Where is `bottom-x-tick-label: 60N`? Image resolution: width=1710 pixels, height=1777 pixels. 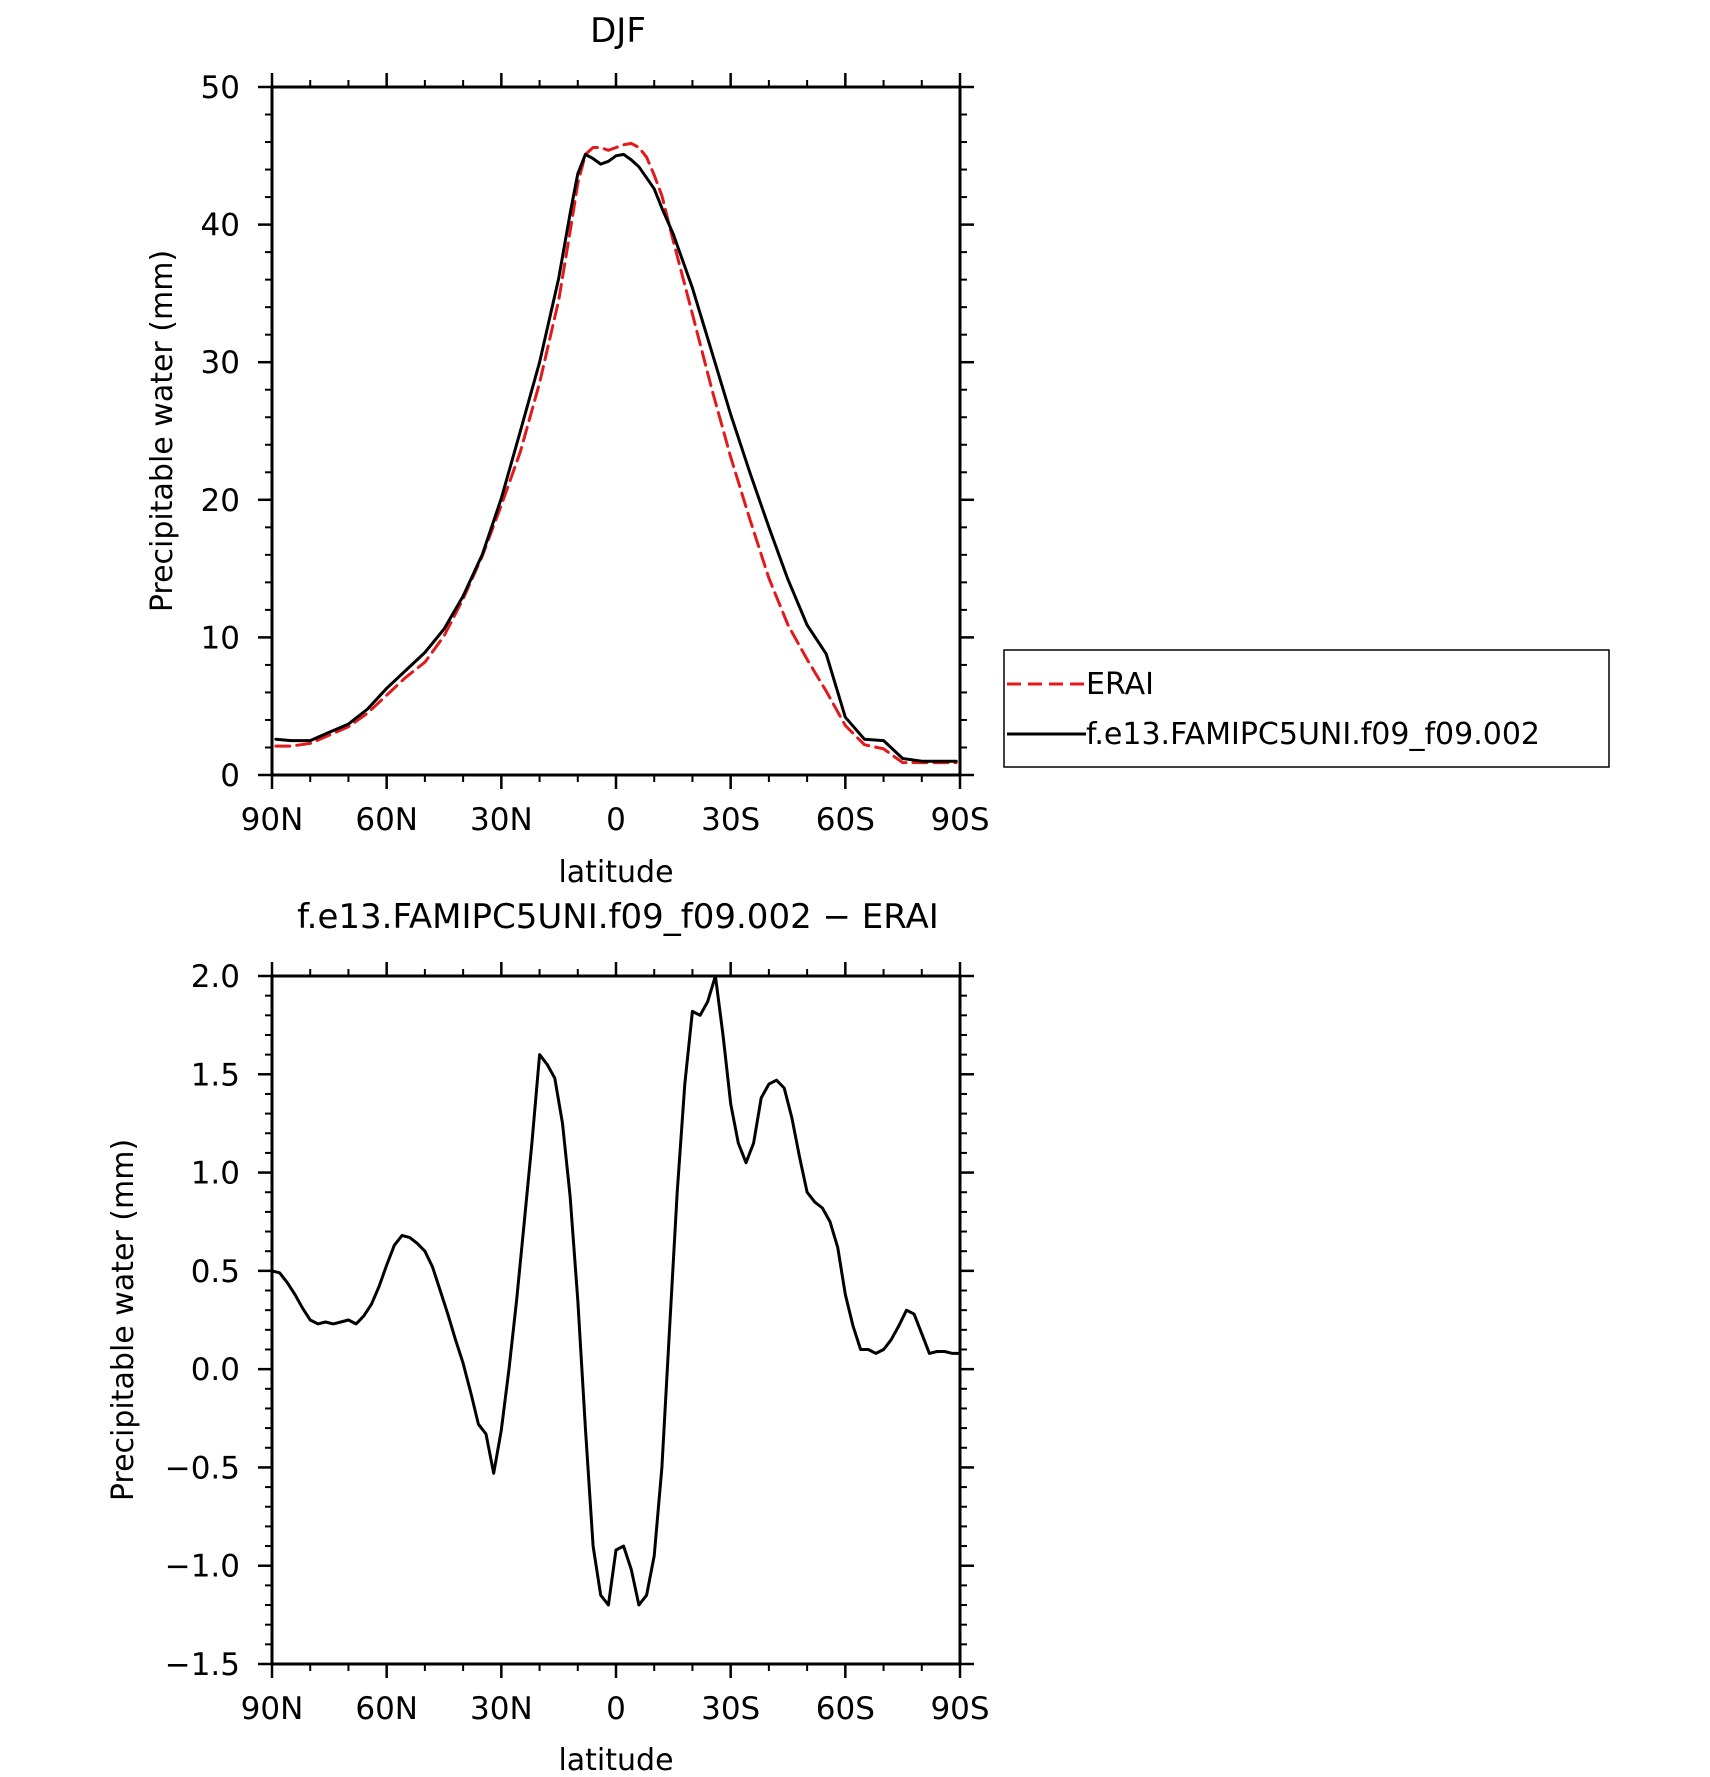 bottom-x-tick-label: 60N is located at coordinates (386, 1709).